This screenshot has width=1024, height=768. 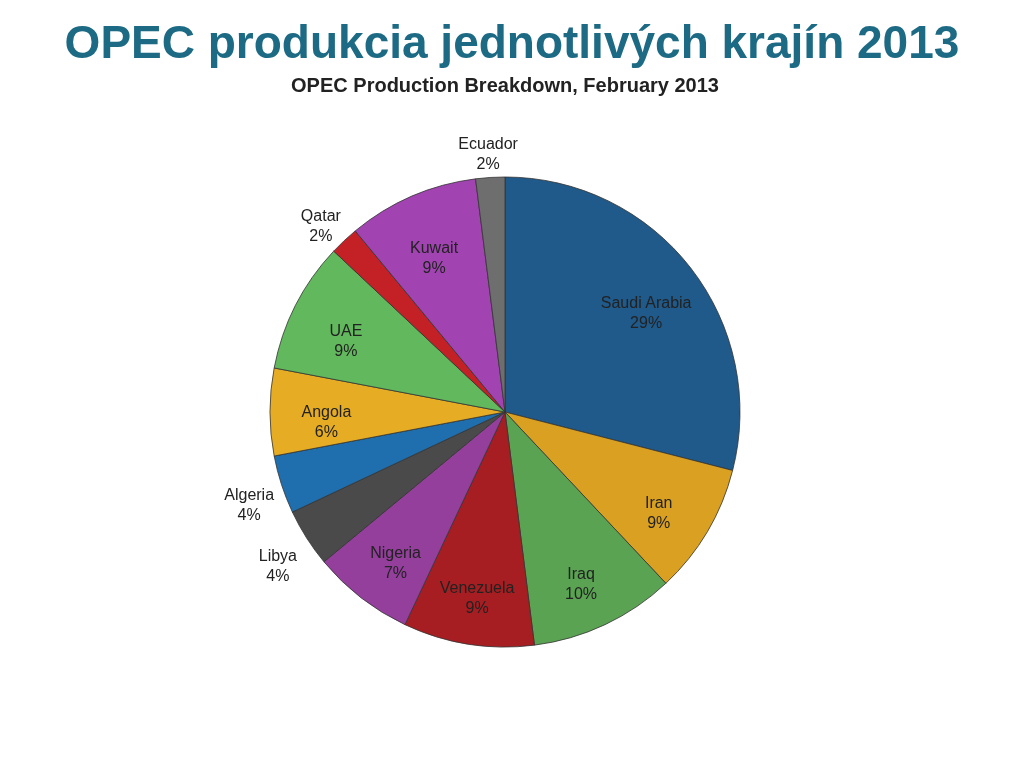 I want to click on slice-label: Nigeria, so click(x=395, y=553).